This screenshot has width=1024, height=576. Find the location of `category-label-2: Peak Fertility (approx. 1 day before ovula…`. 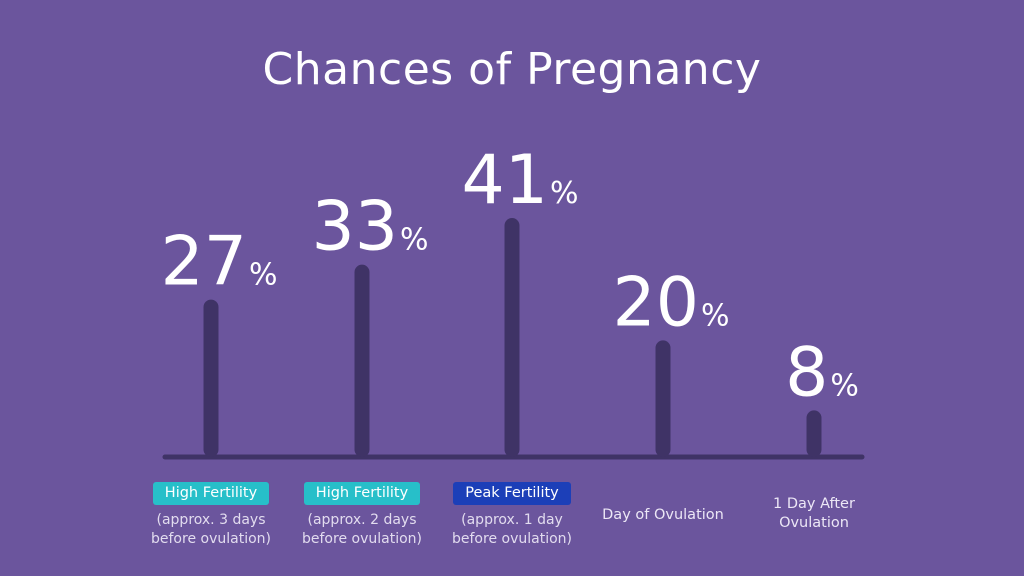

category-label-2: Peak Fertility (approx. 1 day before ovula… is located at coordinates (512, 515).